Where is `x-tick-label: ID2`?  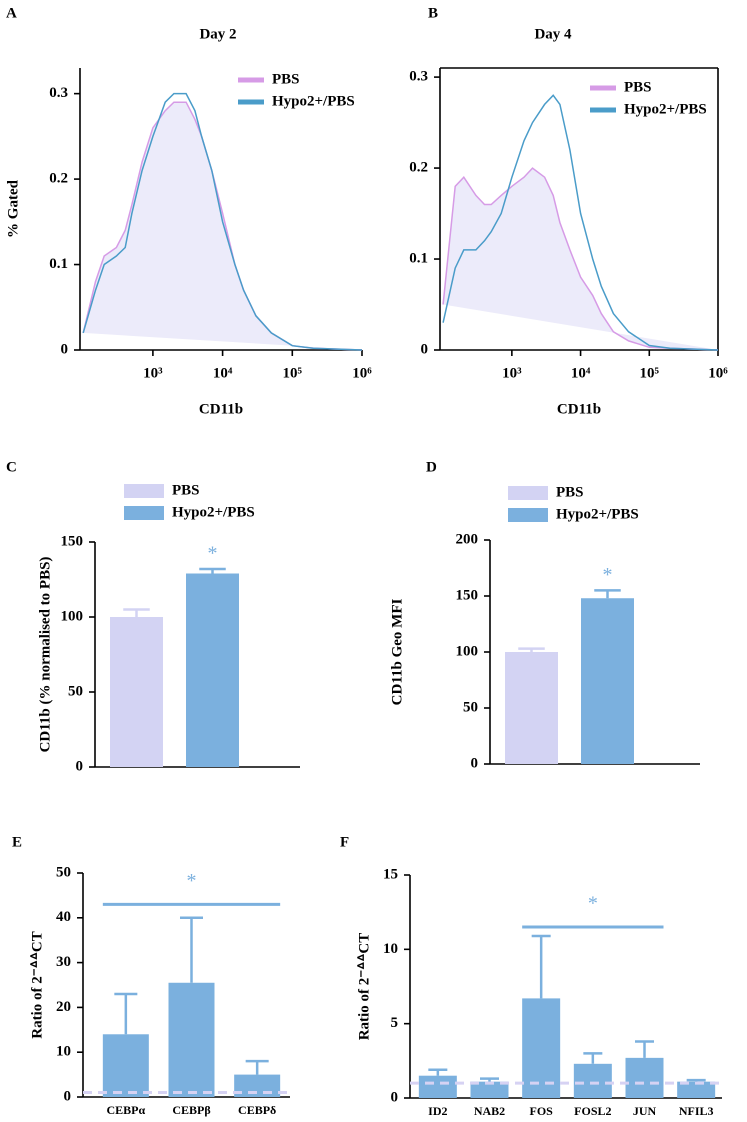 x-tick-label: ID2 is located at coordinates (437, 1111).